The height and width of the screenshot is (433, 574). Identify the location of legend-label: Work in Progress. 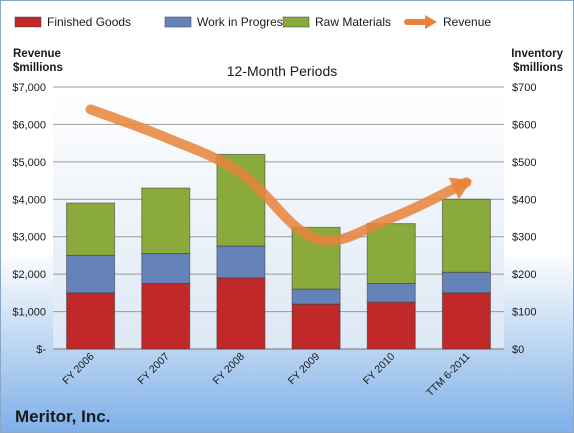
(243, 22).